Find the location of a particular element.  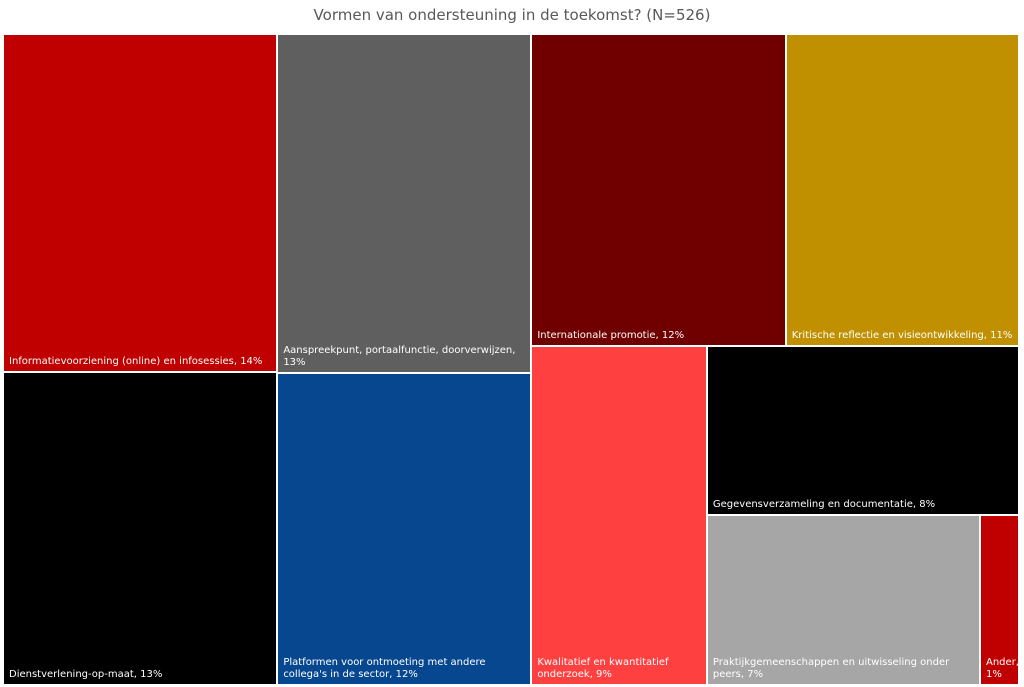

cell-label: Dienstverlening-op-maat, 13% is located at coordinates (86, 674).